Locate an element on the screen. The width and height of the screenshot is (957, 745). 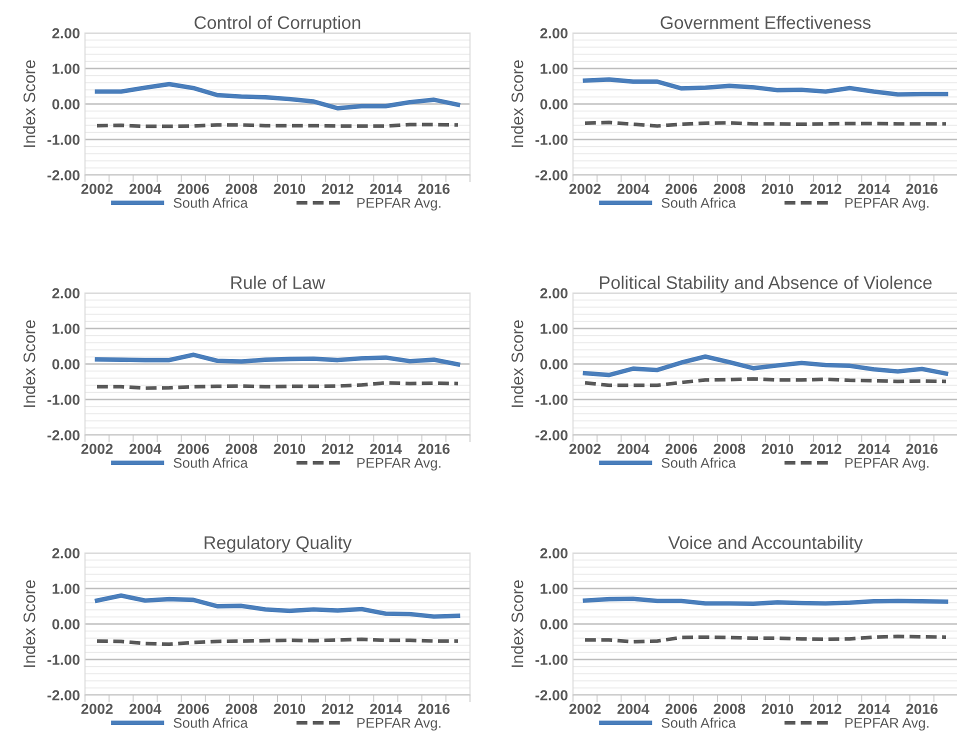
chart-title: Regulatory Quality is located at coordinates (278, 544).